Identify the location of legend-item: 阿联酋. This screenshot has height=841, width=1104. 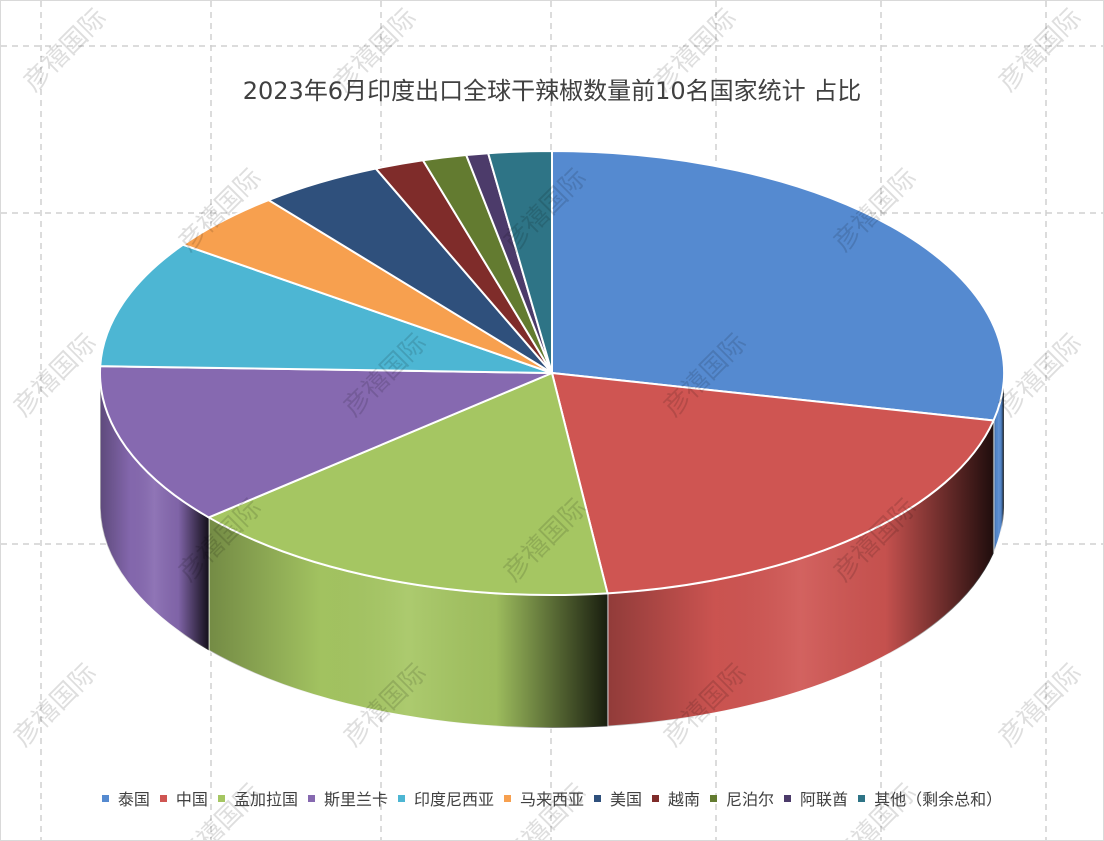
(816, 798).